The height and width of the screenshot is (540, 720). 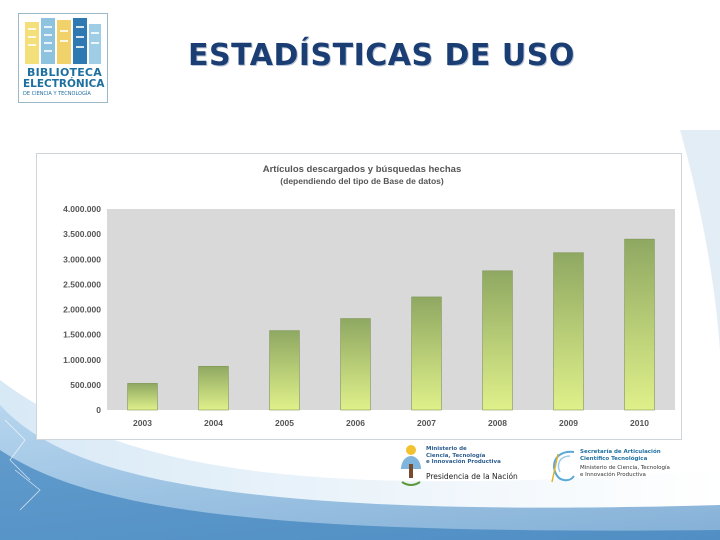 I want to click on presidencia-label: Presidencia de la Nación, so click(x=472, y=476).